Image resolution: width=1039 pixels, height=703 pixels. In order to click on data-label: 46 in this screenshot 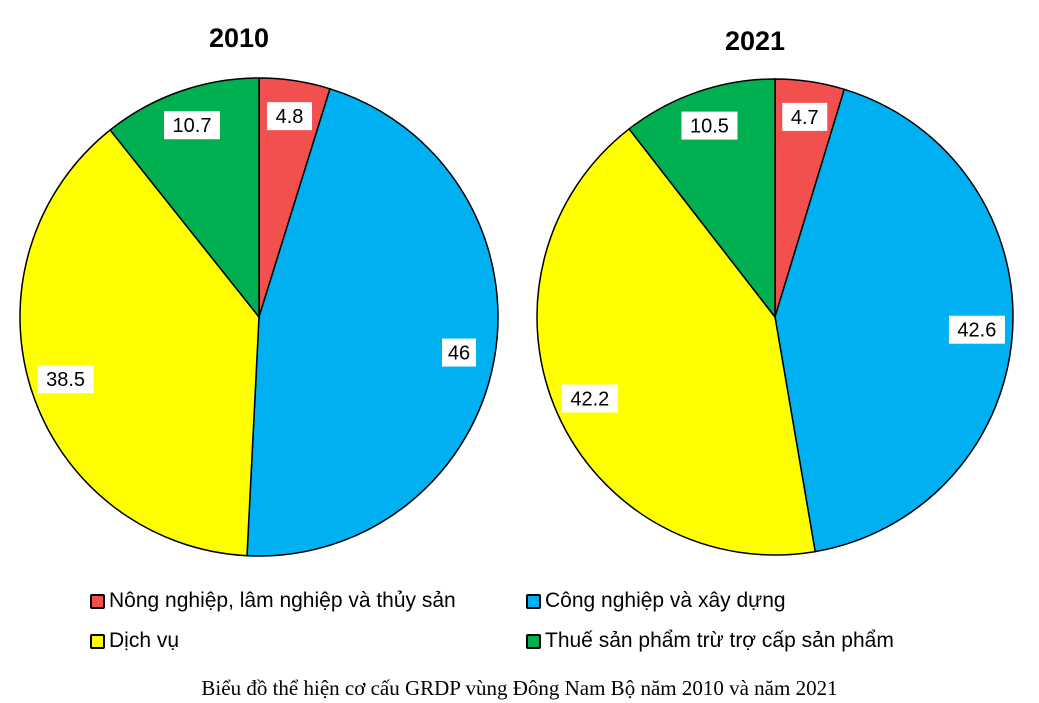, I will do `click(459, 354)`.